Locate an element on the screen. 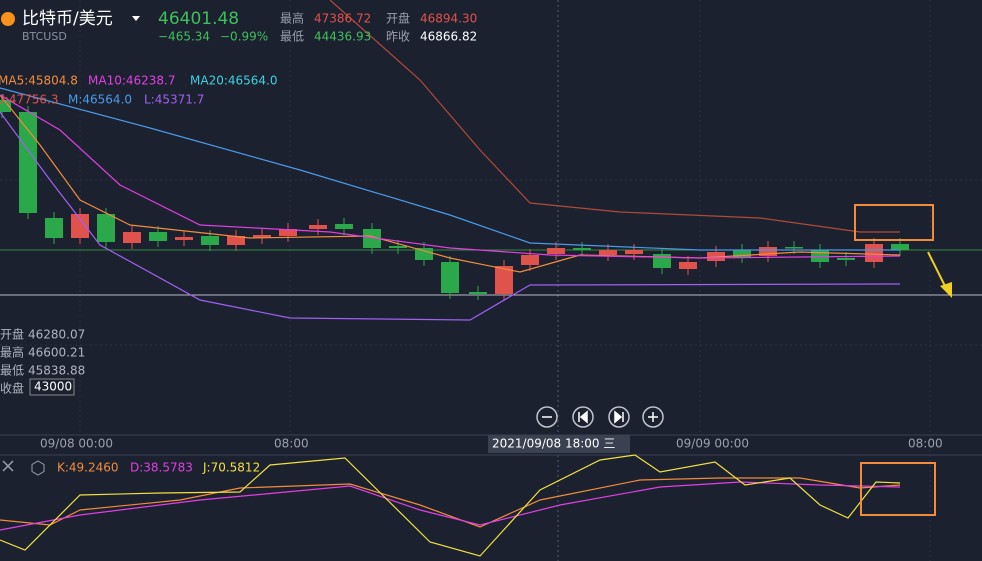  price-label-box is located at coordinates (52, 387).